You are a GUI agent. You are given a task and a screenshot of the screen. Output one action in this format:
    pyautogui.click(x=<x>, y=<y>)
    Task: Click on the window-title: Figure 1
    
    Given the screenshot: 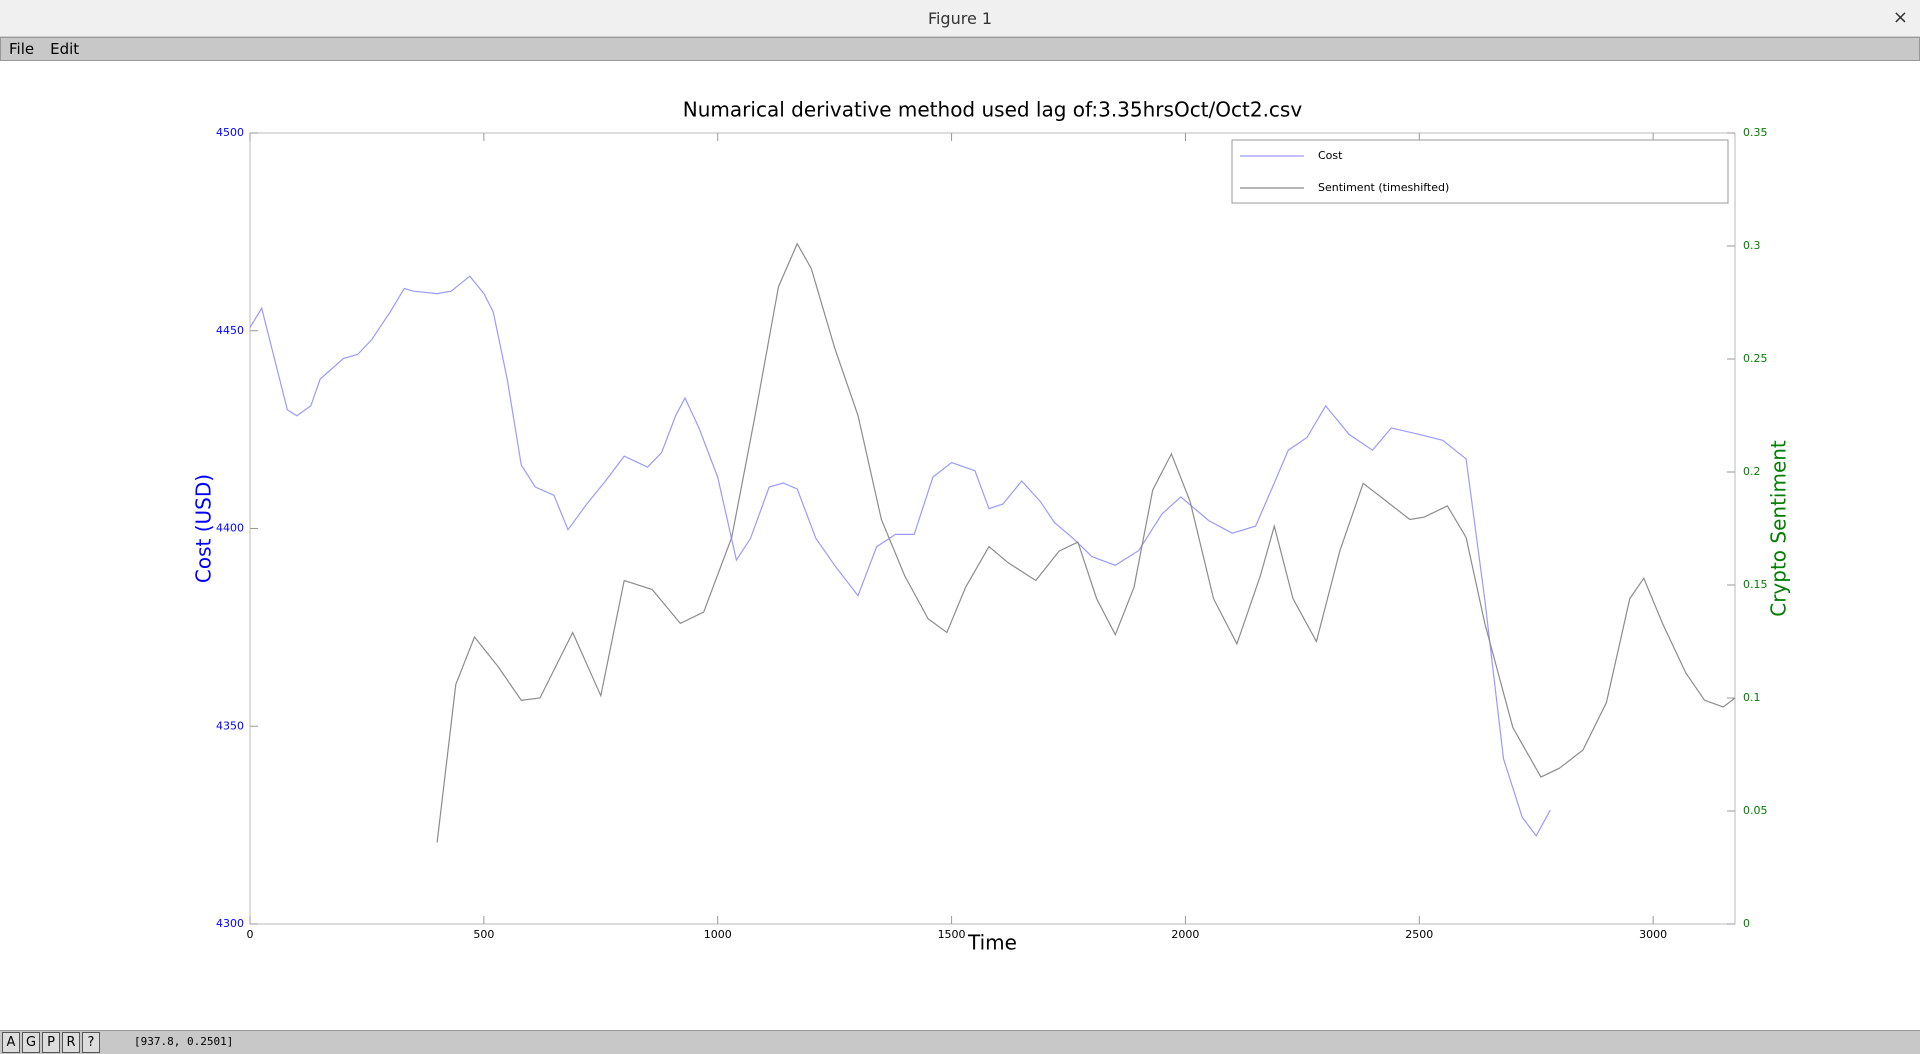 What is the action you would take?
    pyautogui.click(x=960, y=18)
    